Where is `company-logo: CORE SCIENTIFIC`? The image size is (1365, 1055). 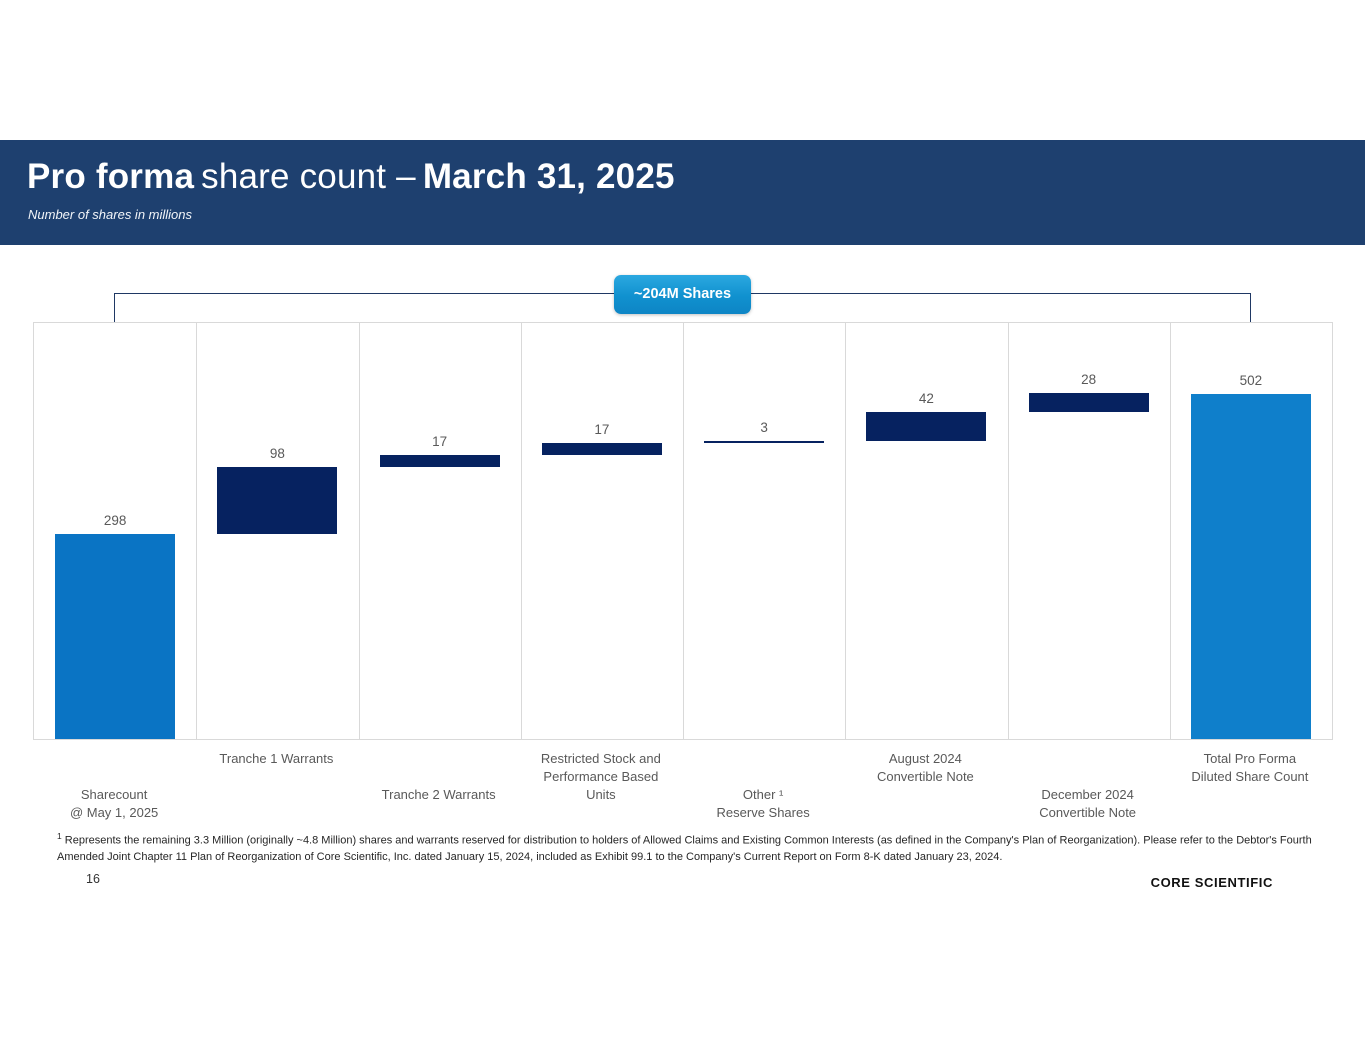 company-logo: CORE SCIENTIFIC is located at coordinates (1211, 882).